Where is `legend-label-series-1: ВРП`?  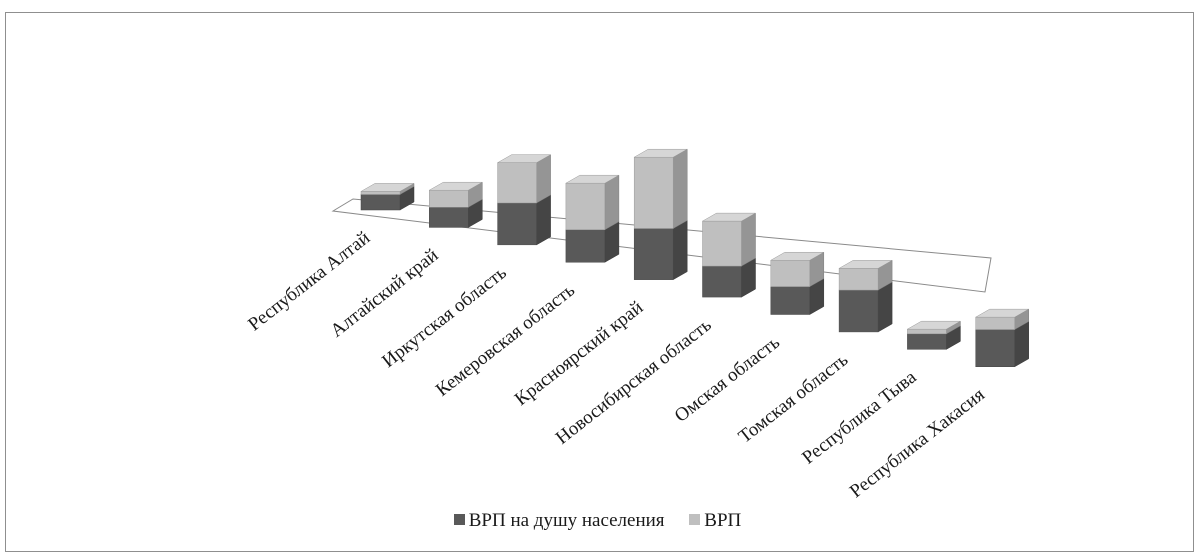
legend-label-series-1: ВРП is located at coordinates (723, 520).